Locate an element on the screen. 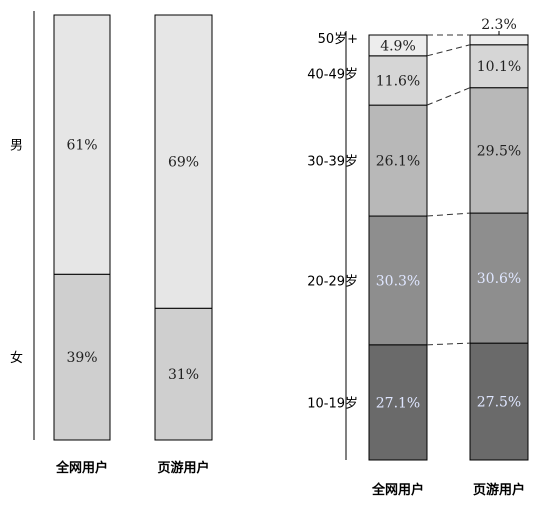  chart-1-data-label-0-0: 27.1% is located at coordinates (398, 403).